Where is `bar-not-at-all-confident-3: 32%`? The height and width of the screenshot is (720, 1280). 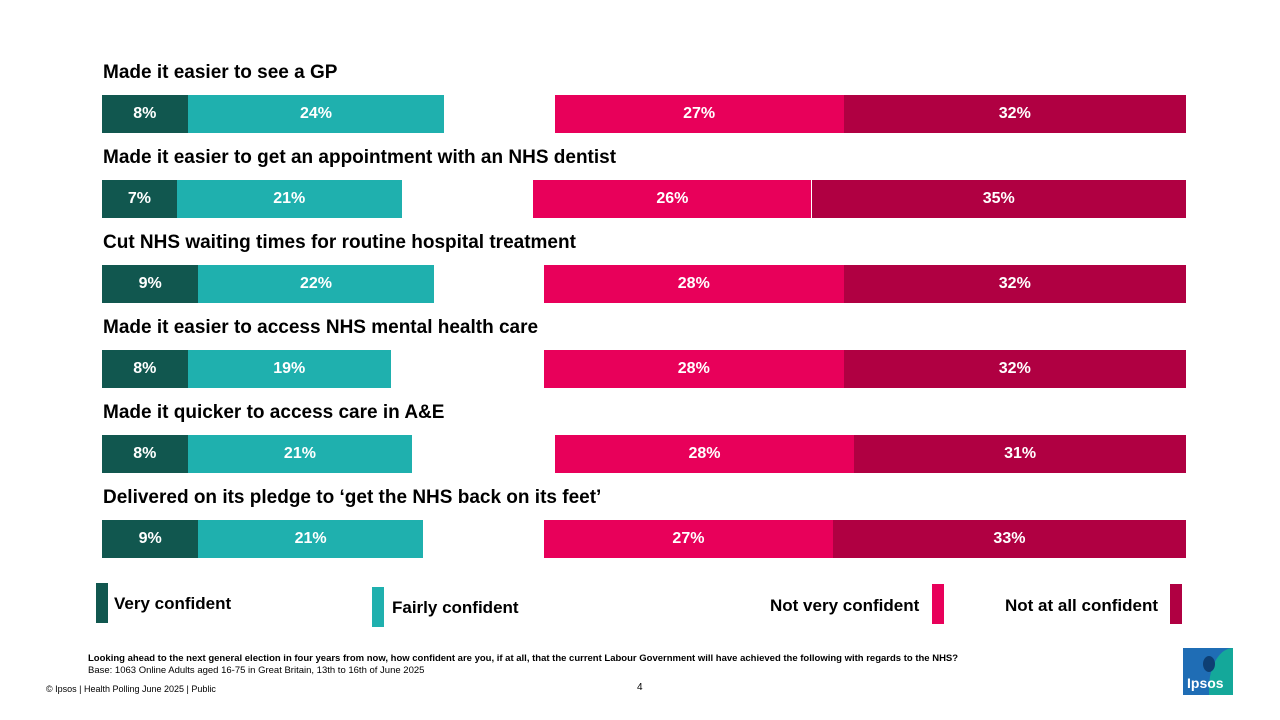
bar-not-at-all-confident-3: 32% is located at coordinates (1014, 284).